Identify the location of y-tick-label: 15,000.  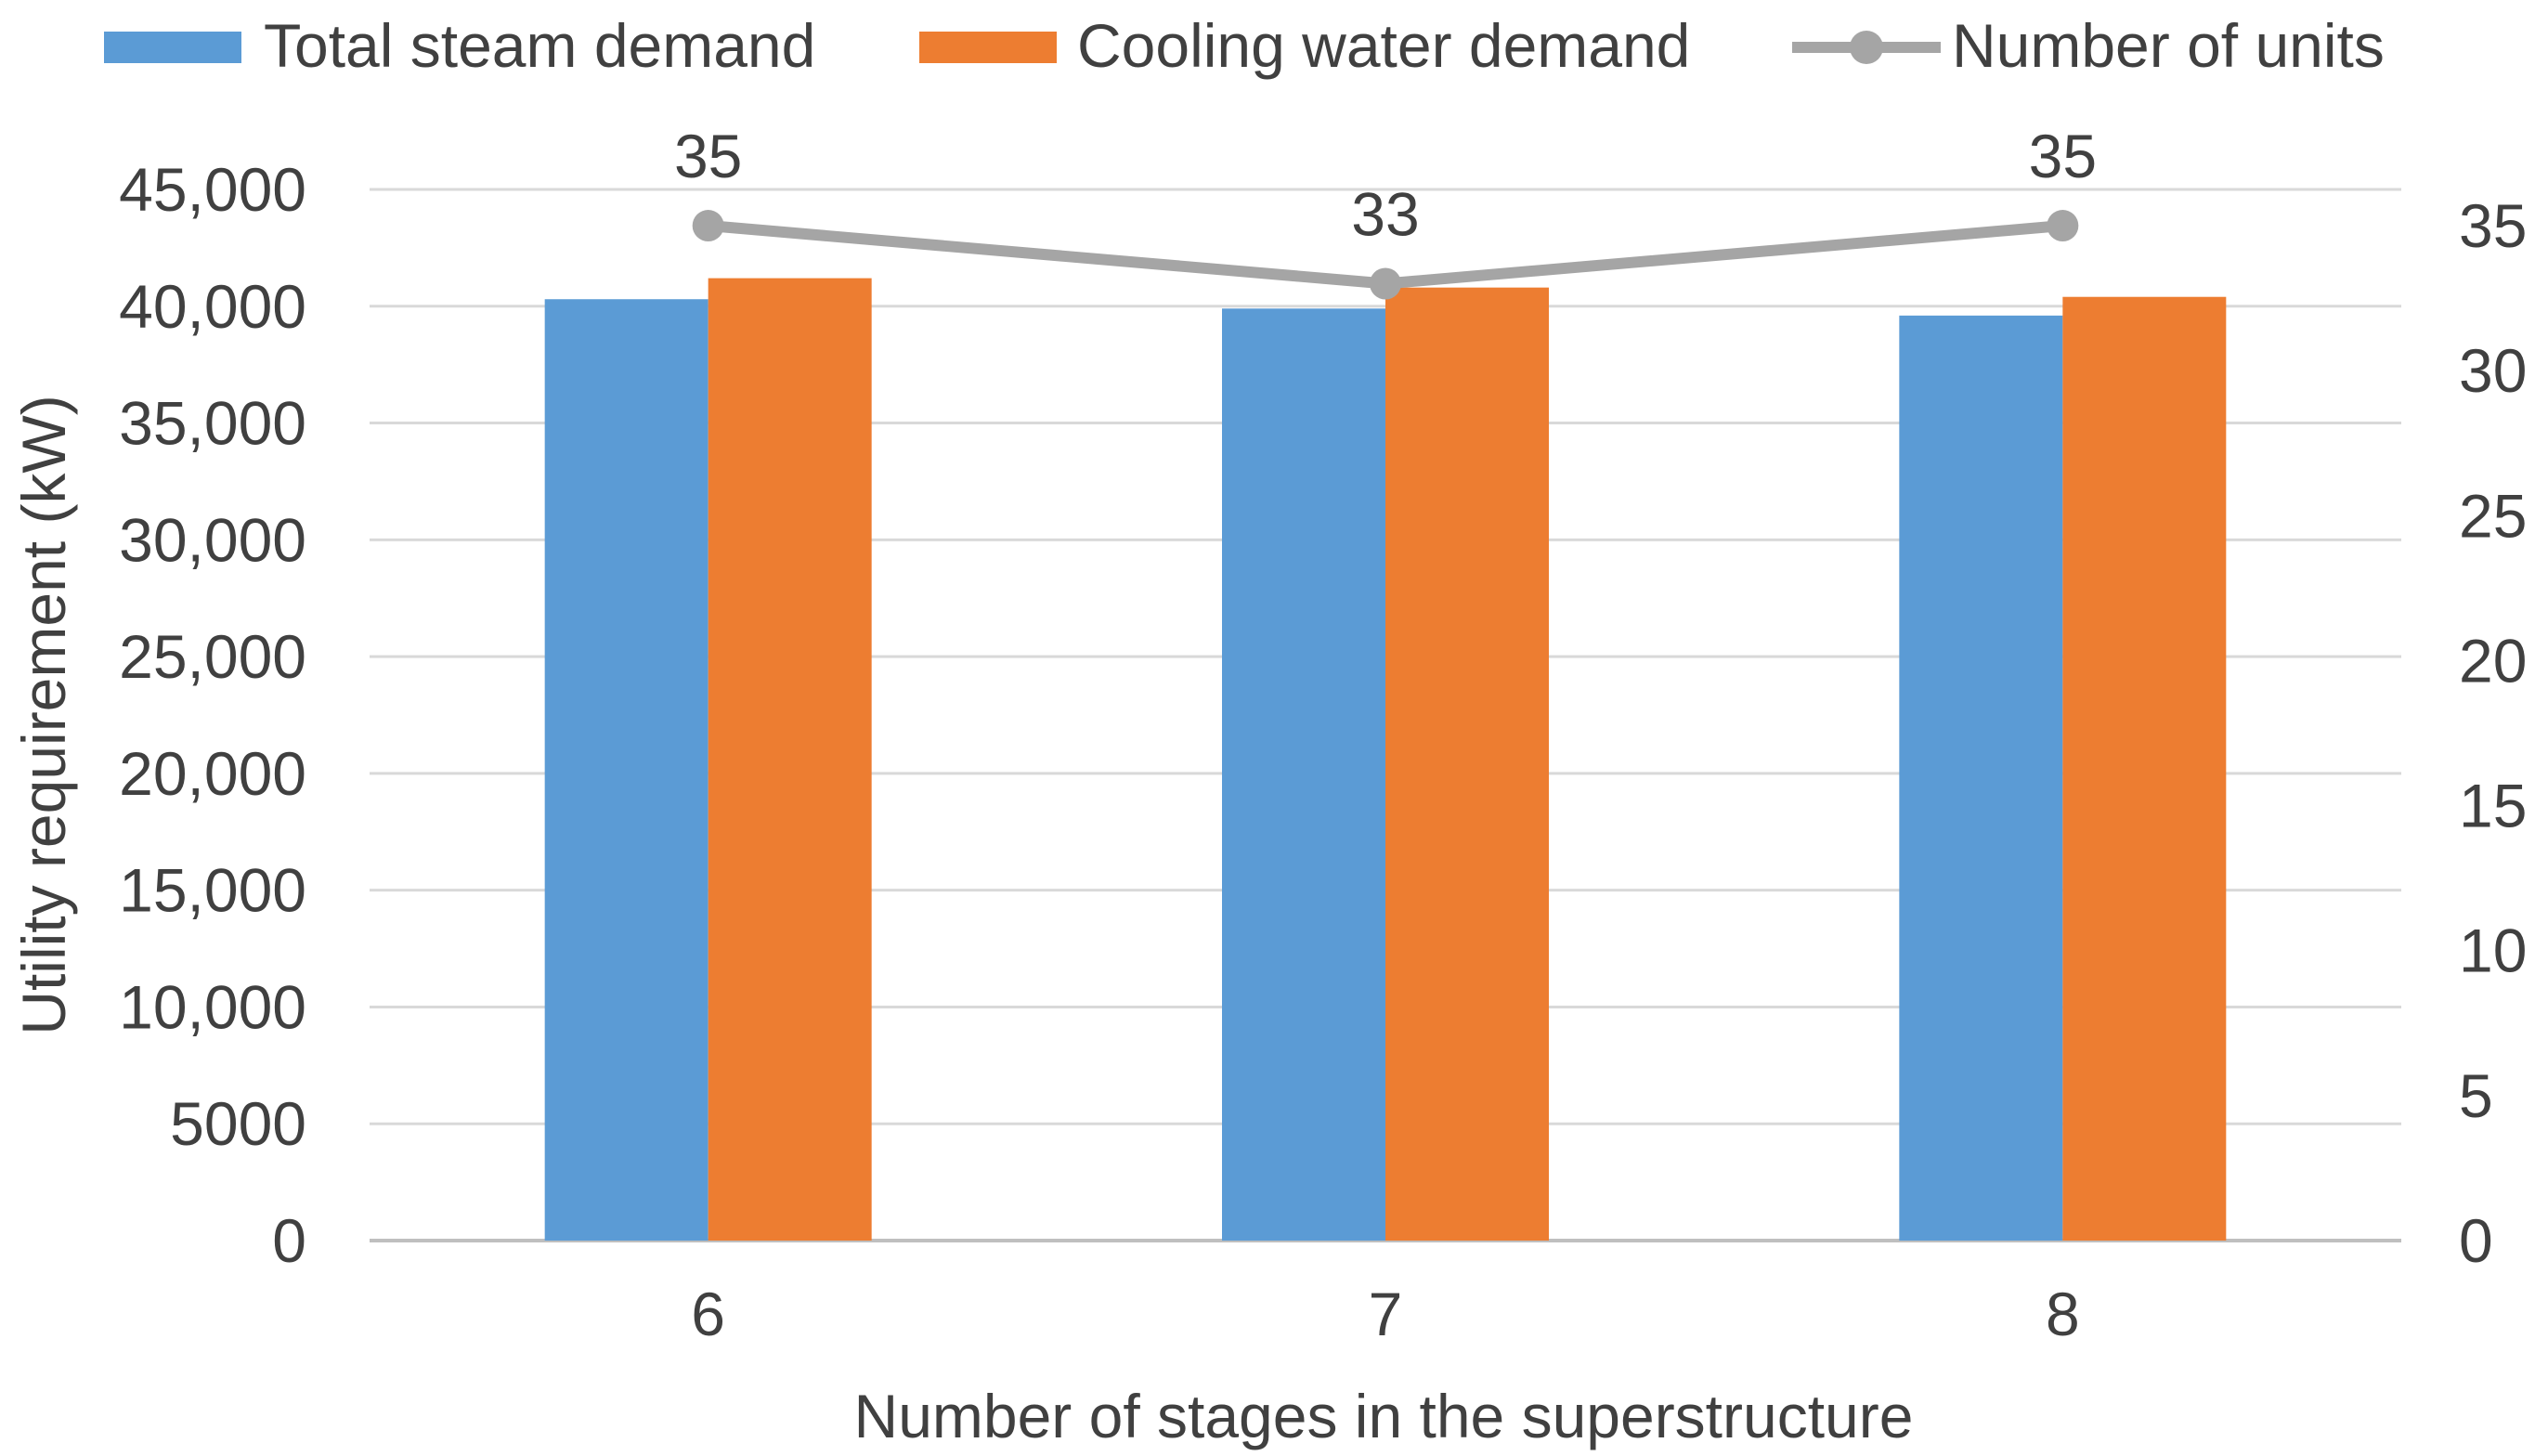
(212, 890).